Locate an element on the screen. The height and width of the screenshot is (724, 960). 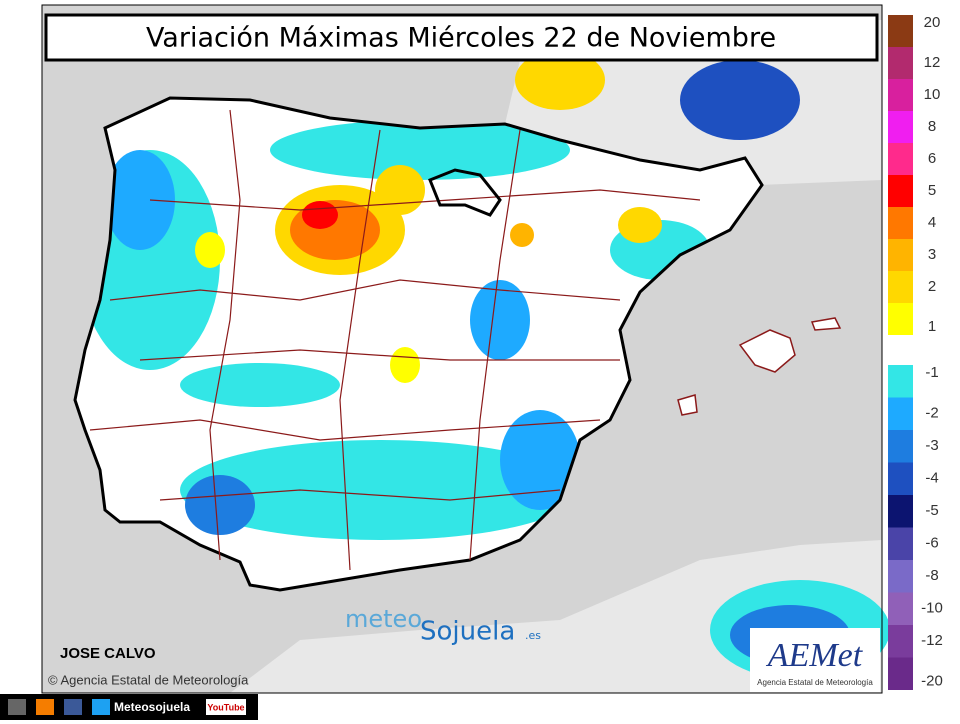
youtube-badge is located at coordinates (226, 707).